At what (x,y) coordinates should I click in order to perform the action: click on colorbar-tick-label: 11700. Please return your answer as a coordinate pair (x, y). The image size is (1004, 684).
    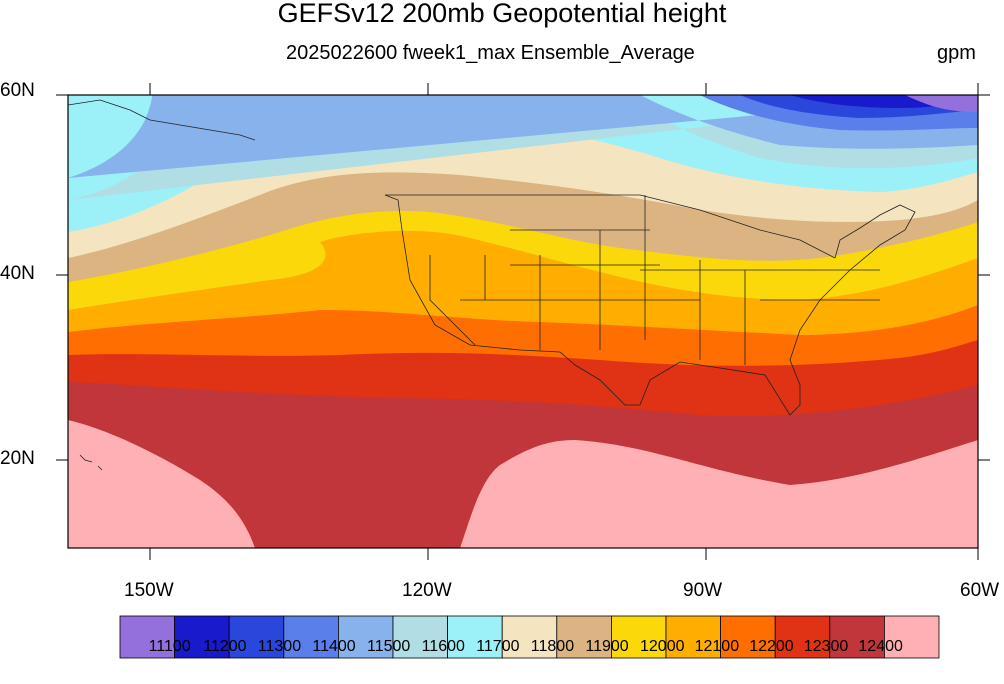
    Looking at the image, I should click on (498, 646).